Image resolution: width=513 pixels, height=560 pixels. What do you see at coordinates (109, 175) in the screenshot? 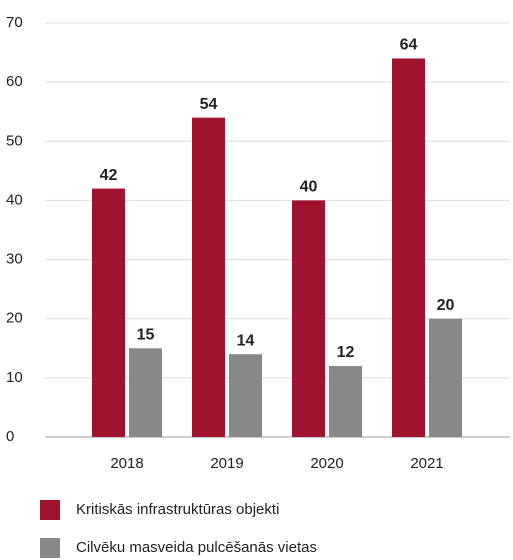
I see `value-label: 42` at bounding box center [109, 175].